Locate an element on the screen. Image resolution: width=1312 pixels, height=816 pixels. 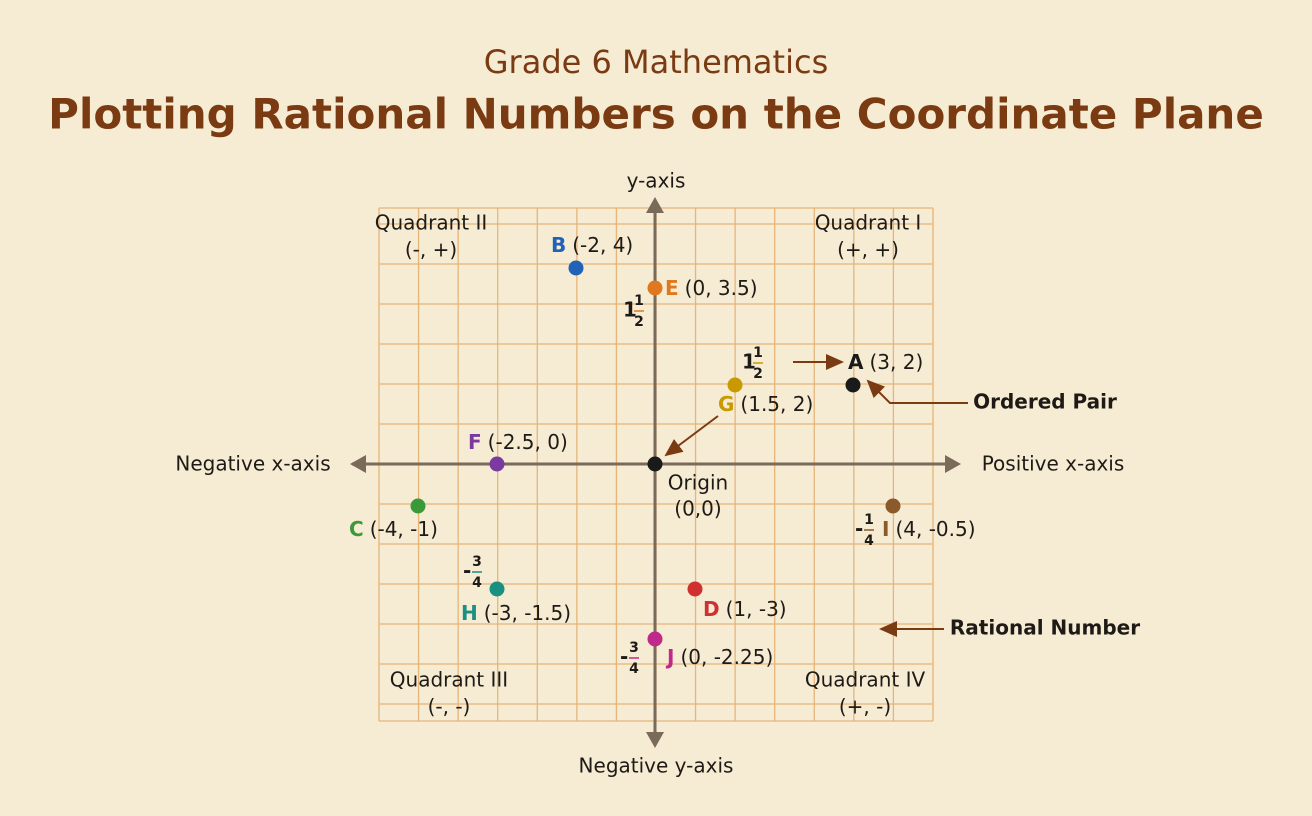
point-label: A (3, 2) is located at coordinates (885, 362).